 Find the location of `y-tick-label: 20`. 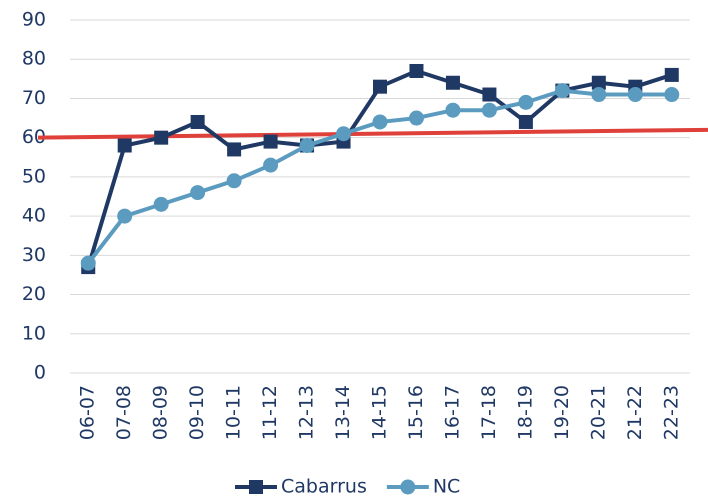

y-tick-label: 20 is located at coordinates (34, 294).